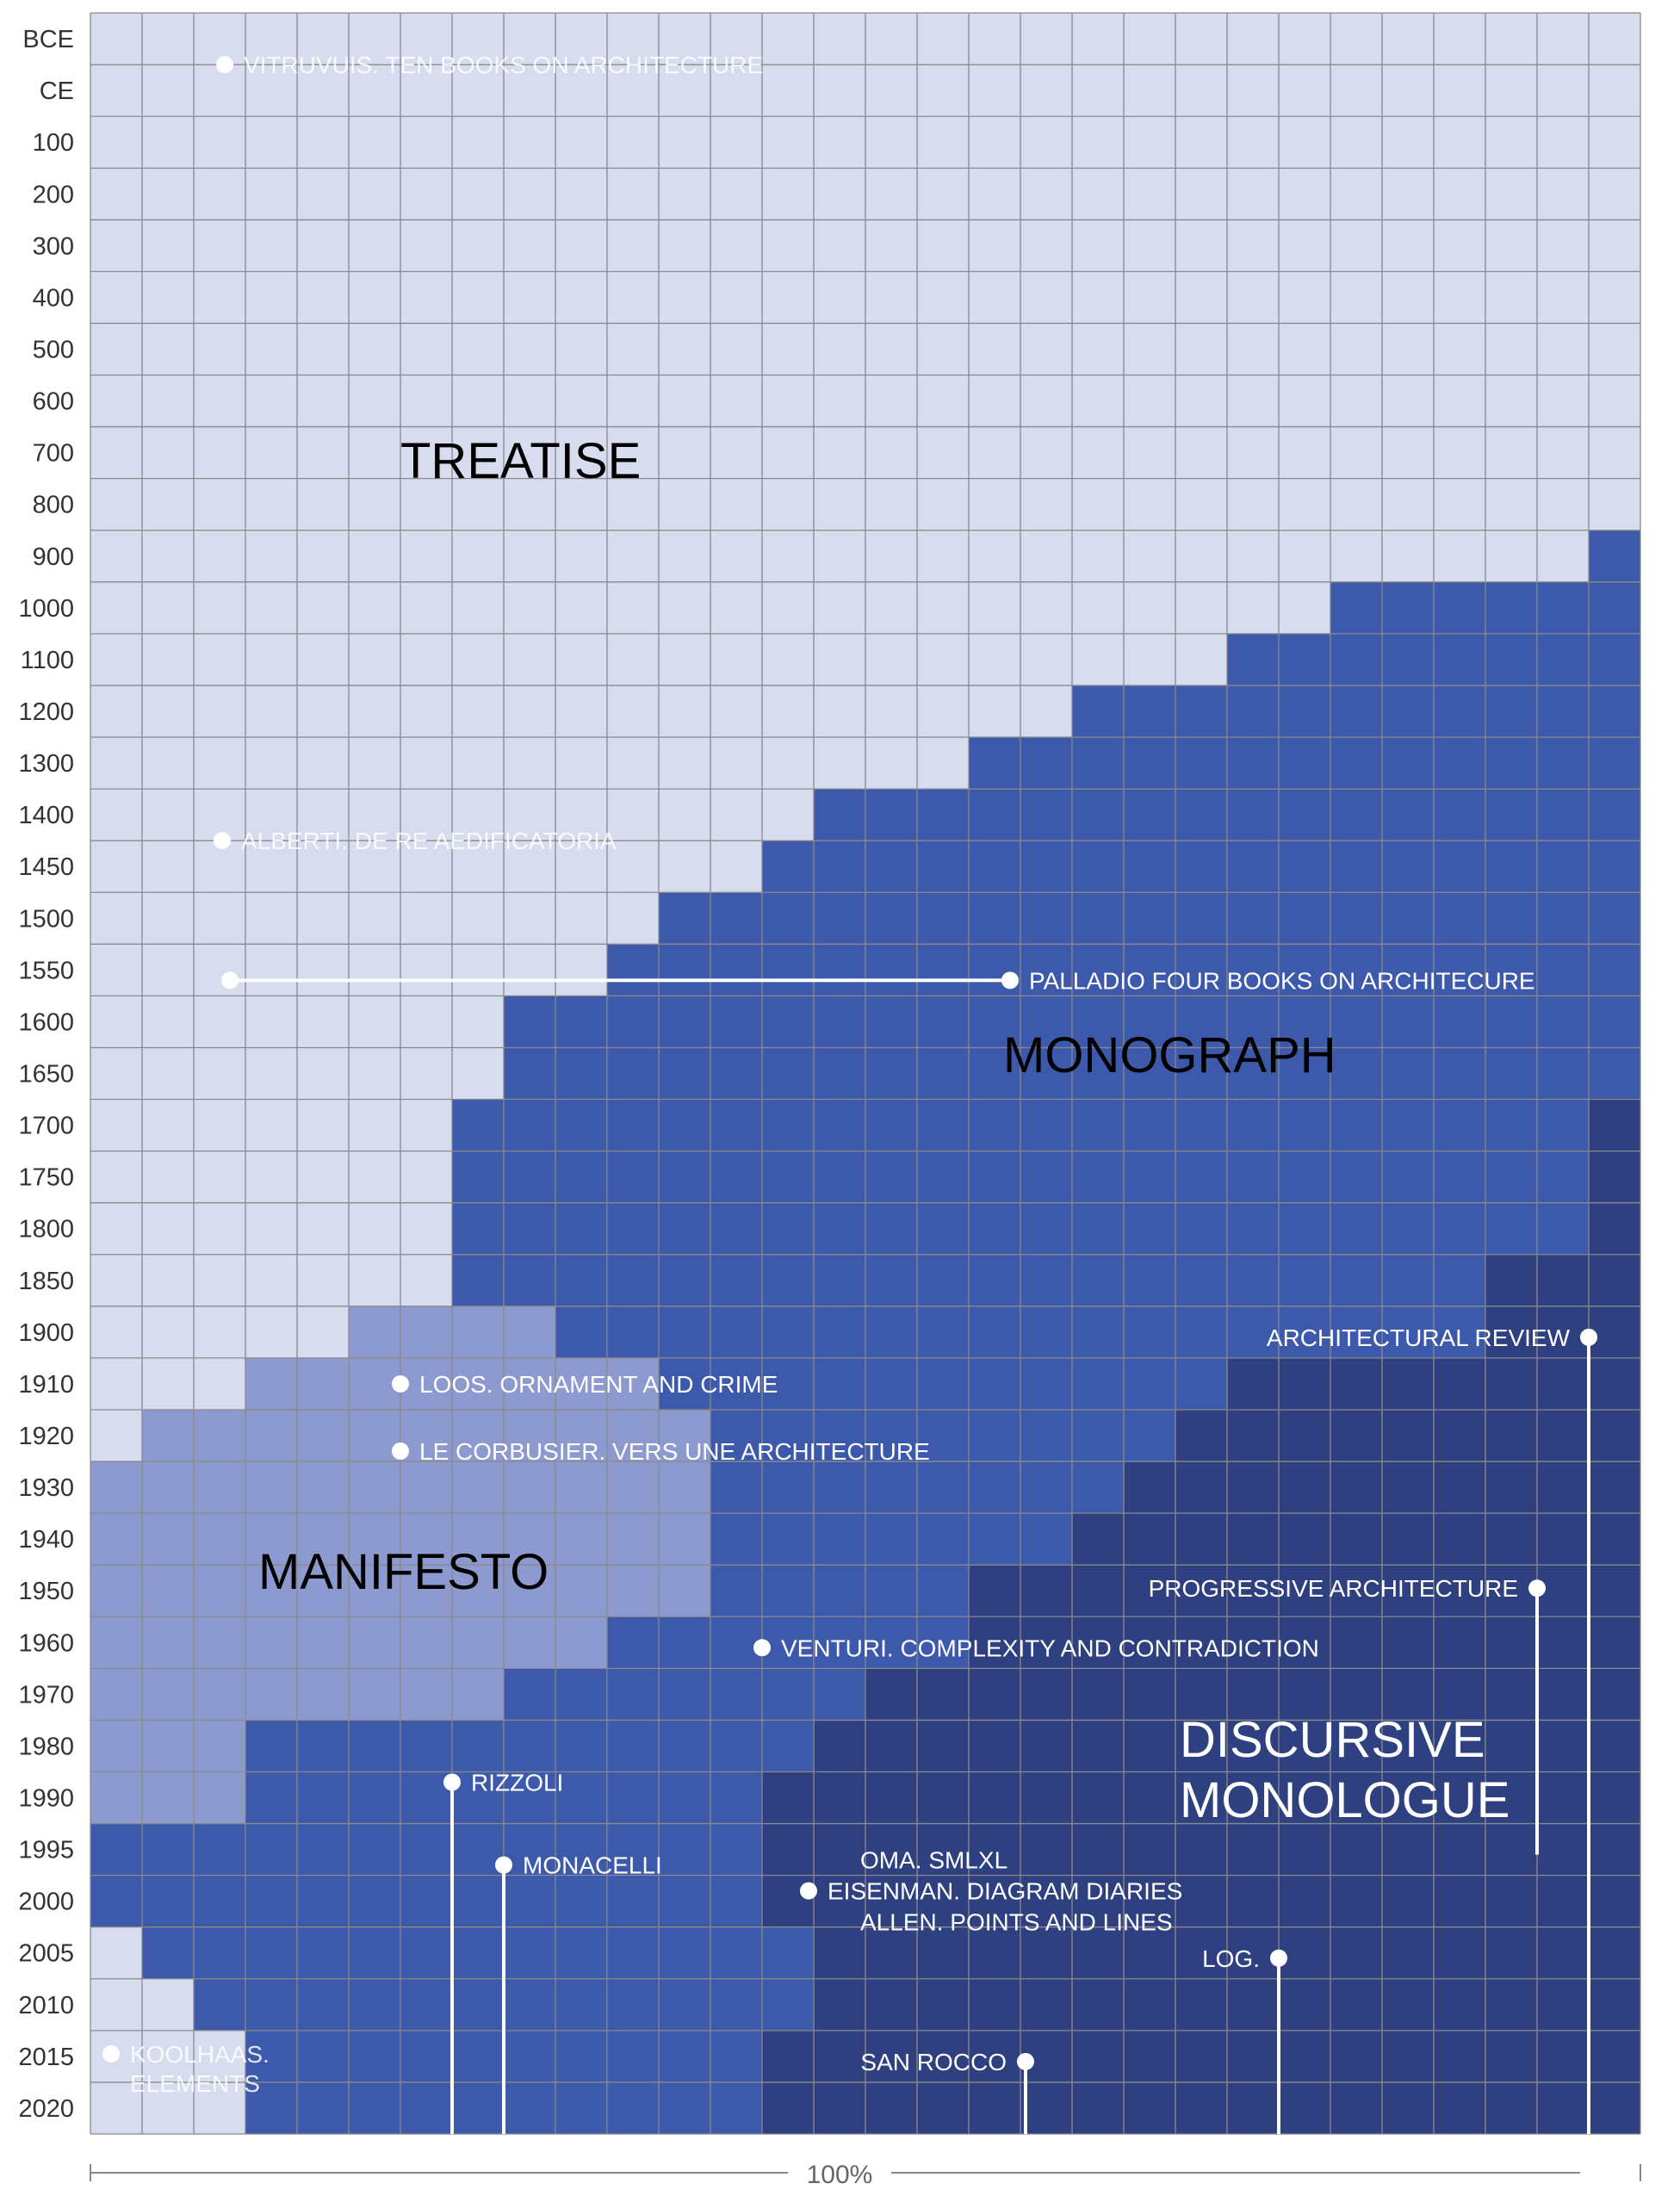  Describe the element at coordinates (46, 971) in the screenshot. I see `y-tick-label: 1550` at that location.